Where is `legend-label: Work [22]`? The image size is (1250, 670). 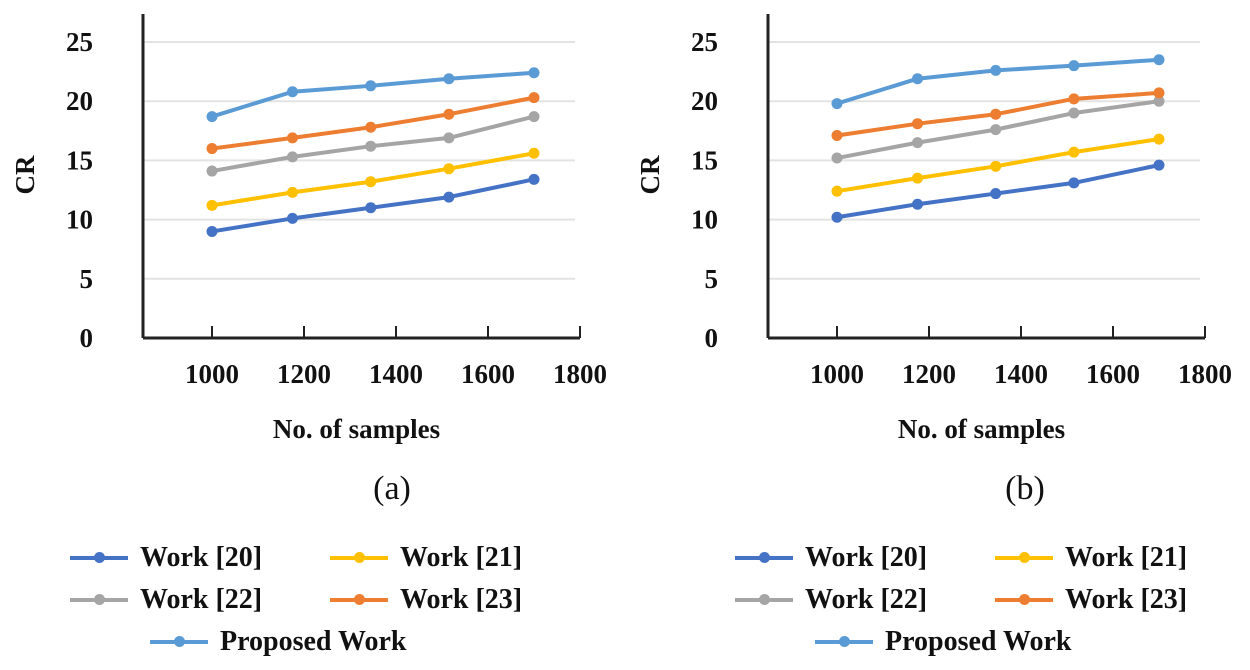 legend-label: Work [22] is located at coordinates (866, 599).